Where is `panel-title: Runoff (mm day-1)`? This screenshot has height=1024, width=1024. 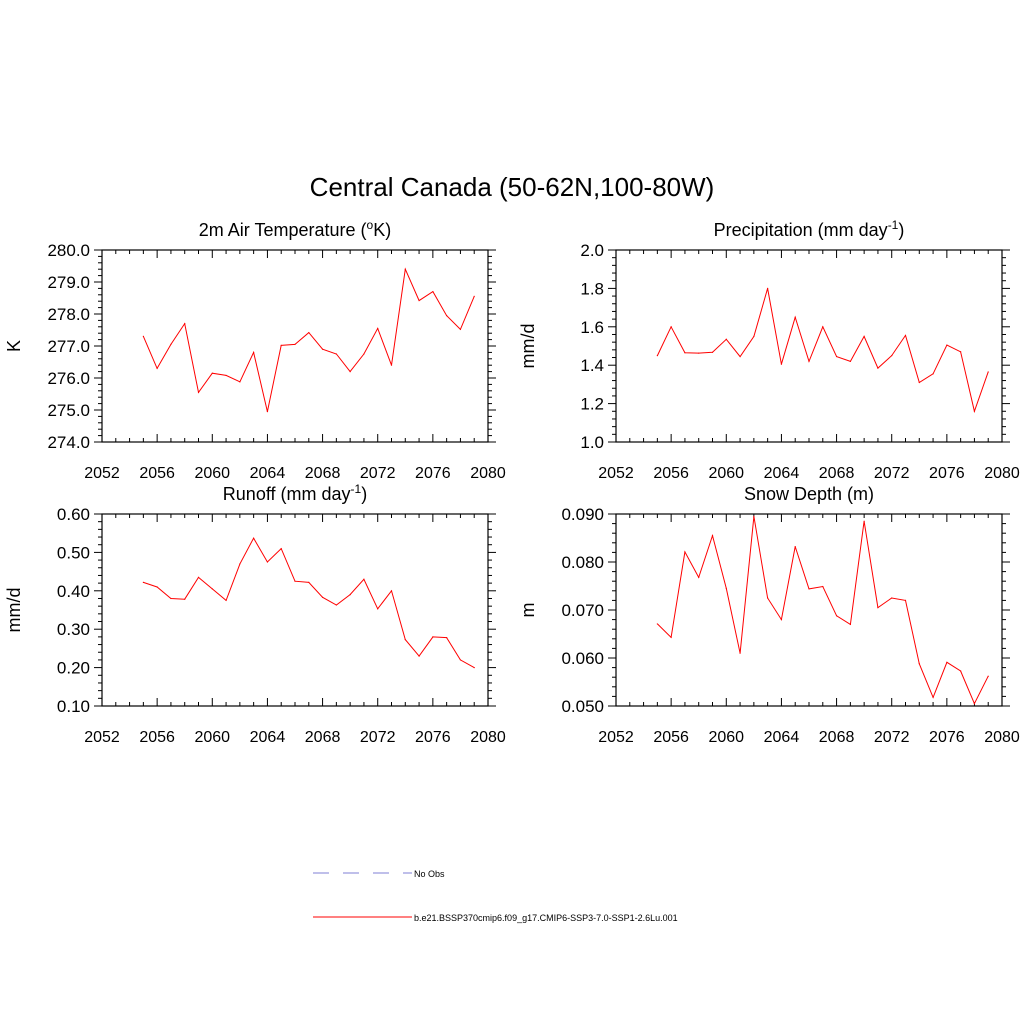
panel-title: Runoff (mm day-1) is located at coordinates (295, 493).